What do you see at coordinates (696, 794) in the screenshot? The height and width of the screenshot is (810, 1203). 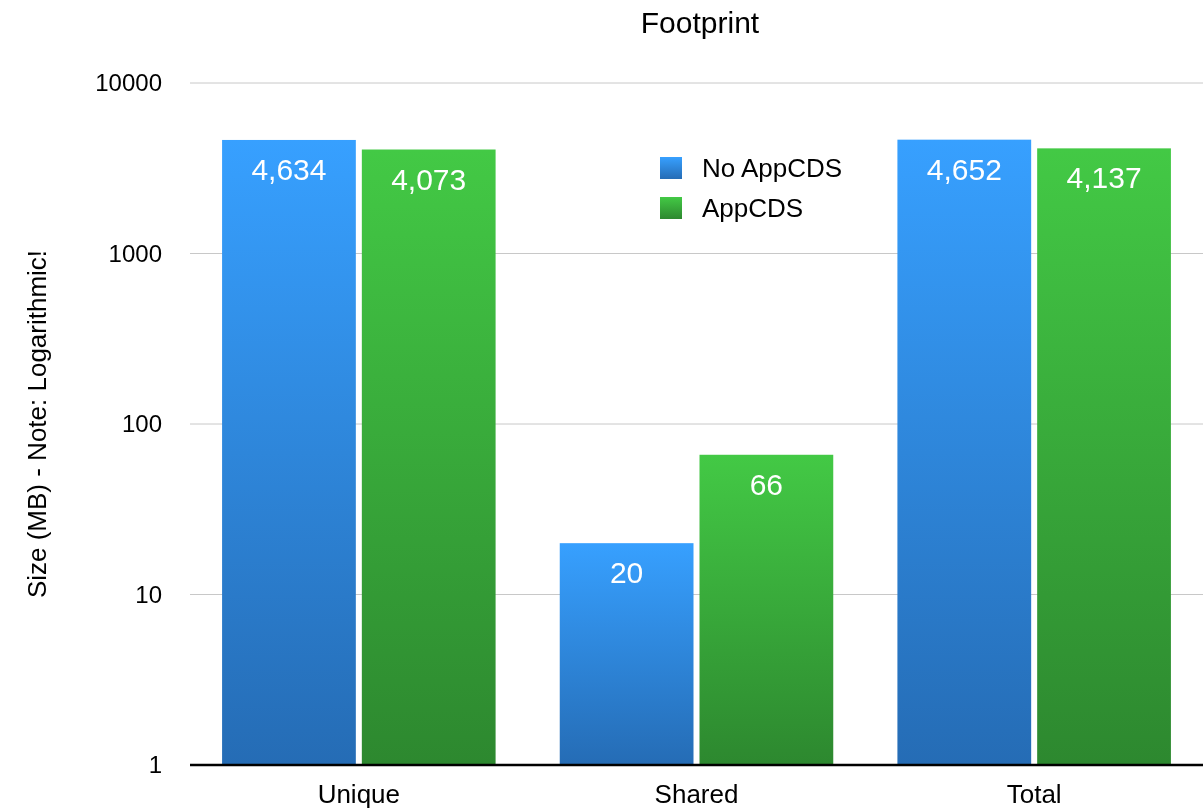 I see `x-tick-label: Shared` at bounding box center [696, 794].